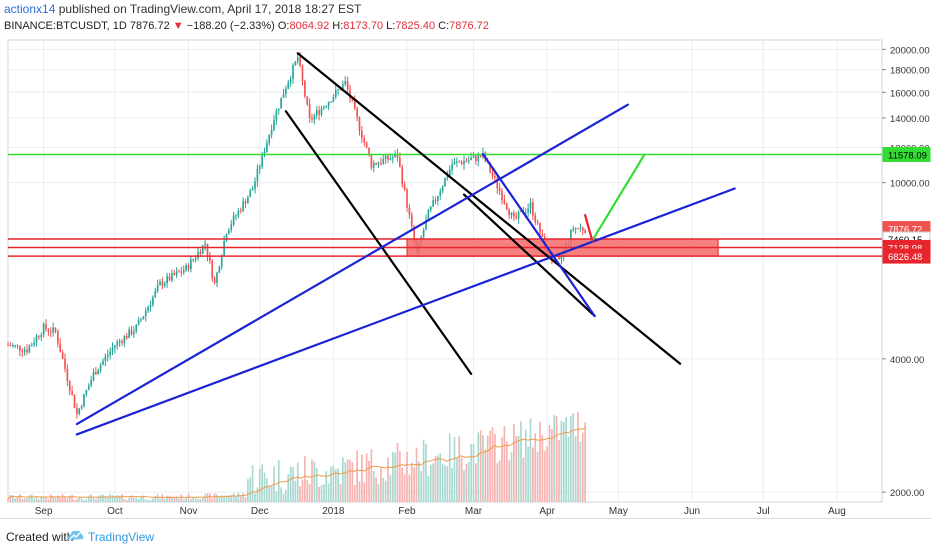  What do you see at coordinates (905, 257) in the screenshot?
I see `price-label-text: 6826.48` at bounding box center [905, 257].